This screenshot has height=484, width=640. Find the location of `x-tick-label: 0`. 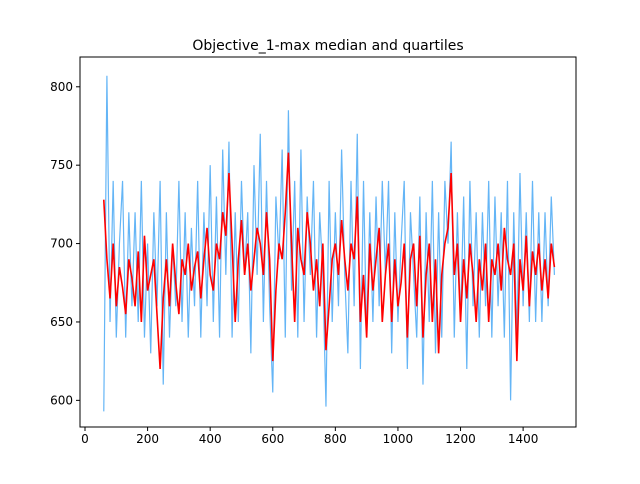

x-tick-label: 0 is located at coordinates (85, 439).